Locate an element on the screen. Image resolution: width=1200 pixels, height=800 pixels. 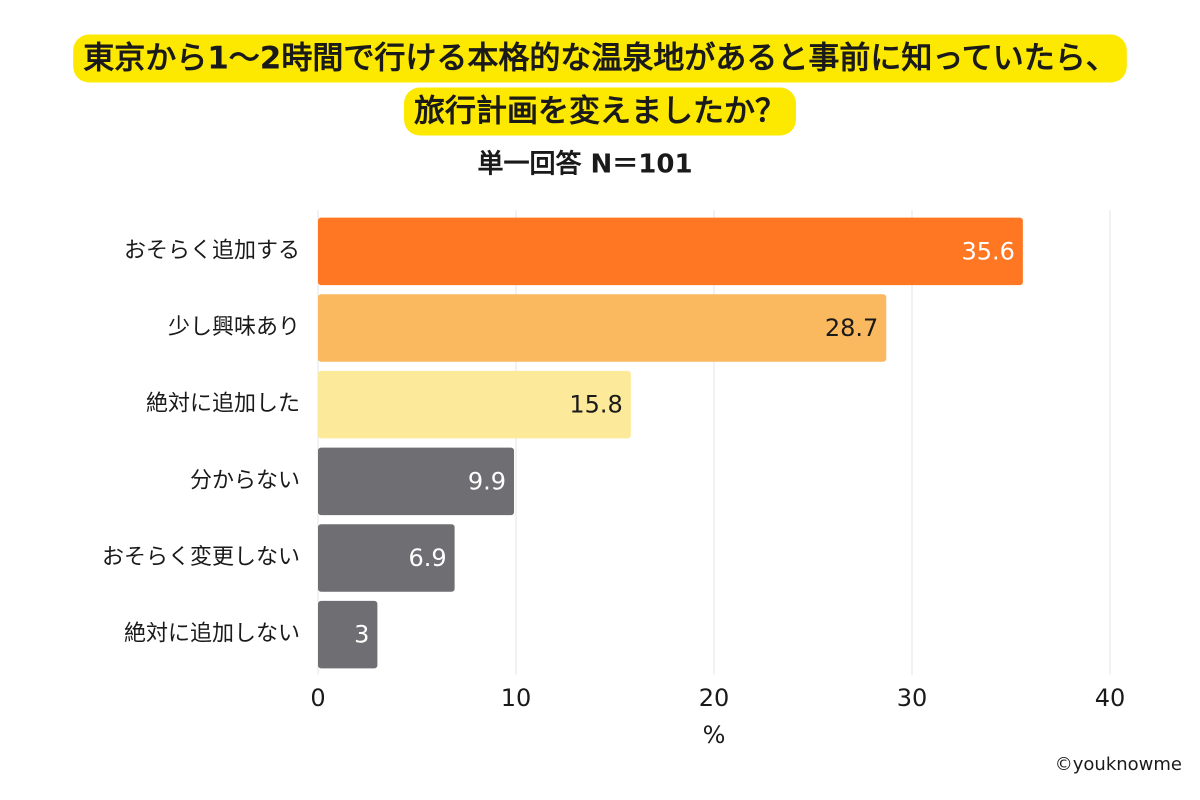
value-label: 9.9 is located at coordinates (487, 481).